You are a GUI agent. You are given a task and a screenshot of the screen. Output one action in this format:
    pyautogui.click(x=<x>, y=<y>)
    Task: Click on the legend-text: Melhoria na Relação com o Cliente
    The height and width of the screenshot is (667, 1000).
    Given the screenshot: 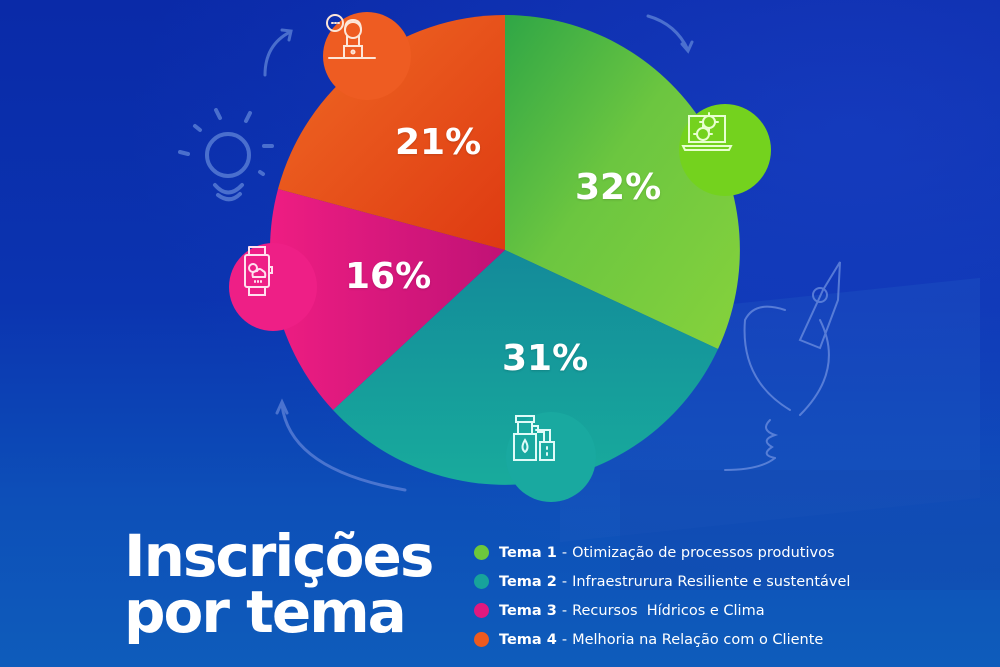 What is the action you would take?
    pyautogui.click(x=698, y=639)
    